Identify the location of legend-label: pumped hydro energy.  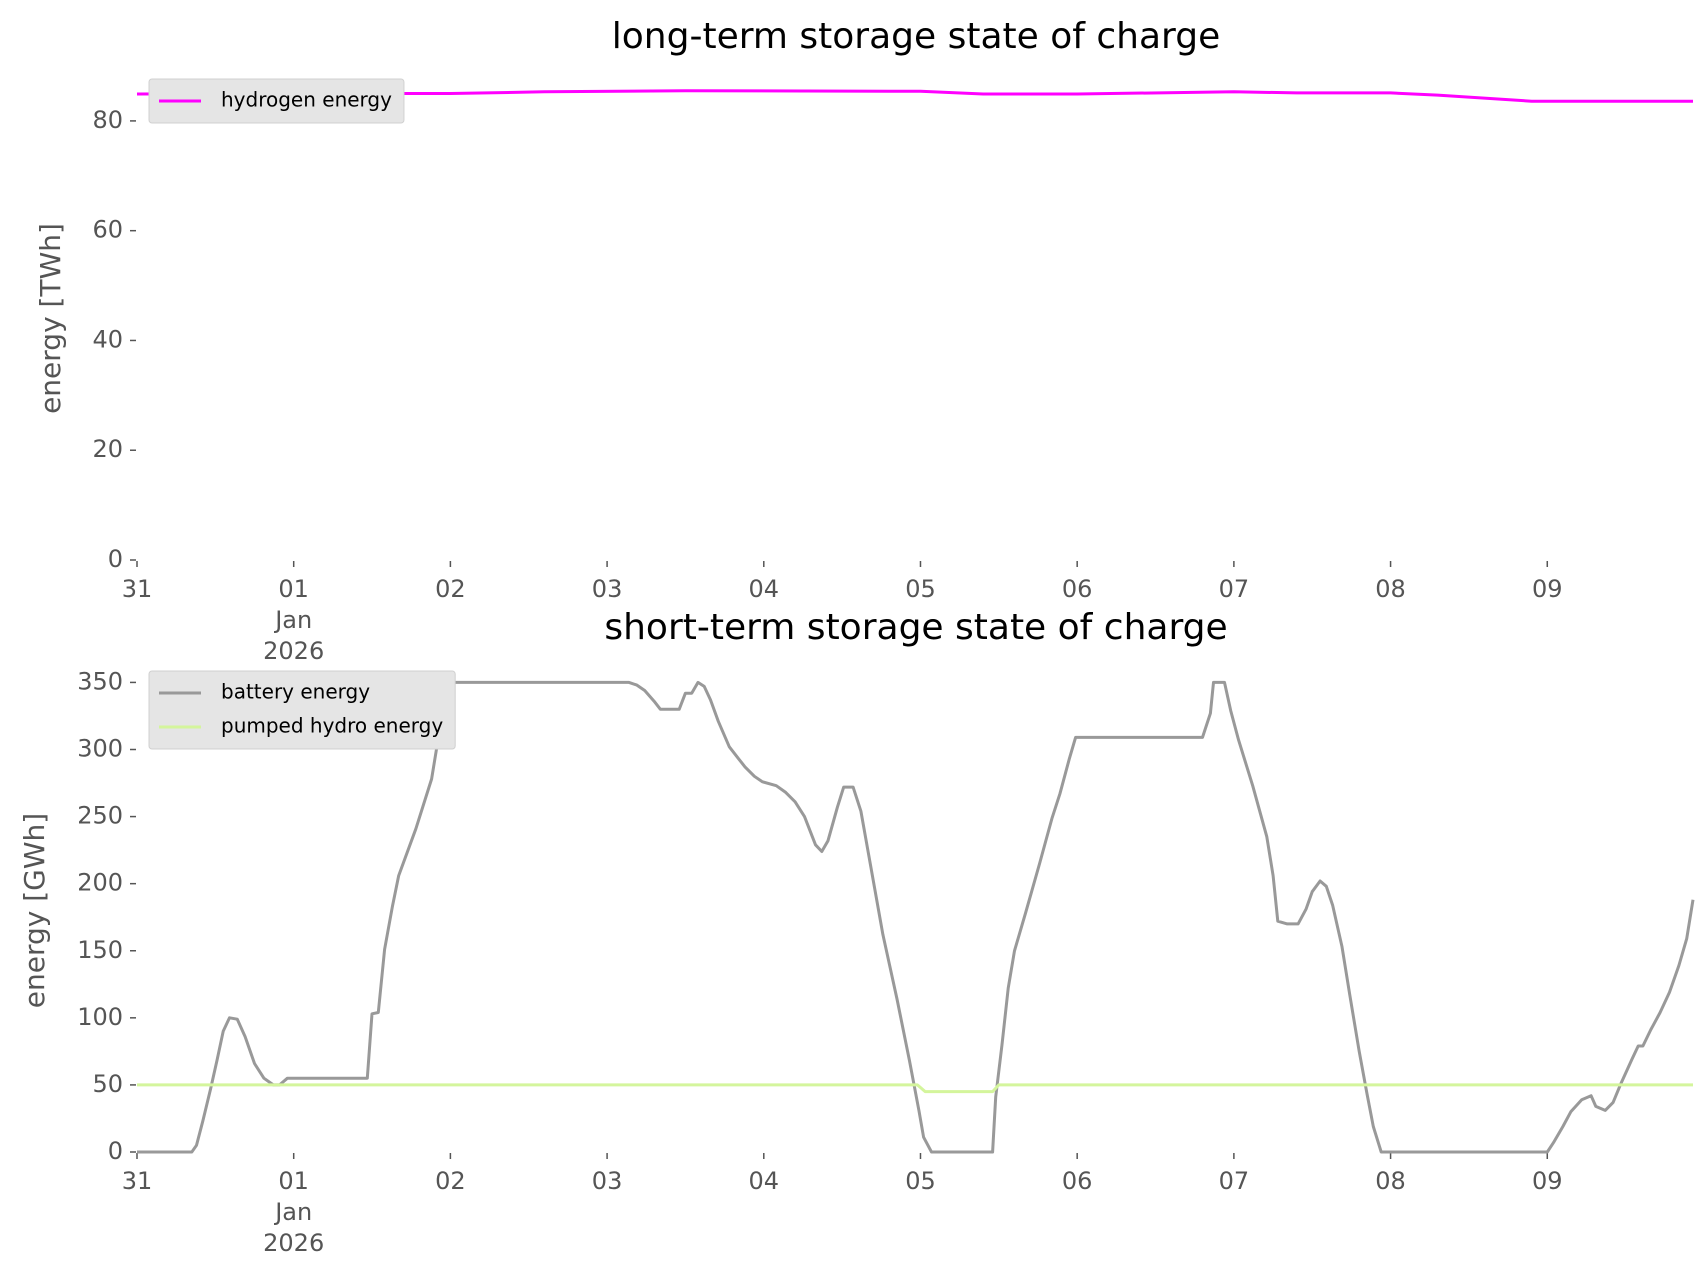
(332, 726).